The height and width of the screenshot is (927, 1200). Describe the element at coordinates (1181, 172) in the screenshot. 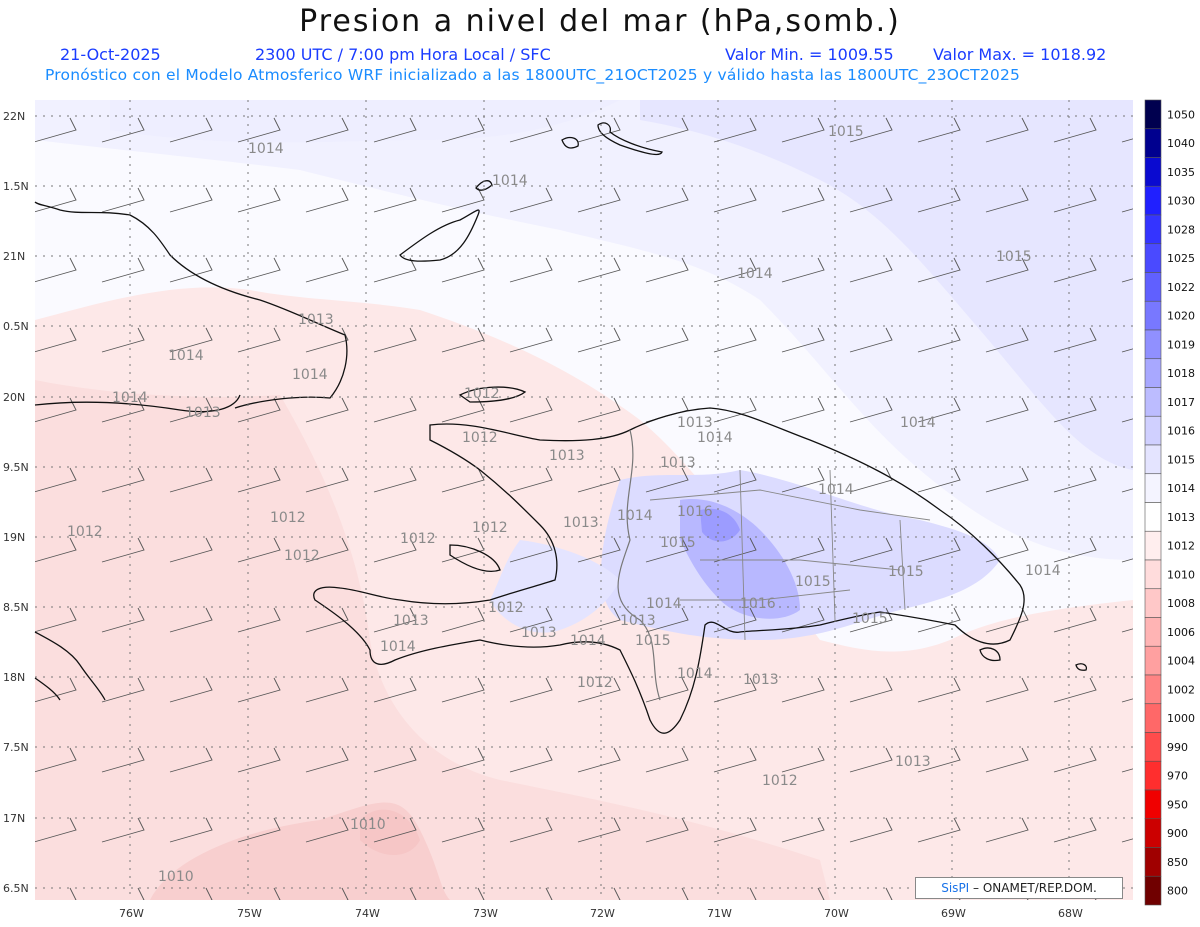

I see `colorbar-label: 1035` at that location.